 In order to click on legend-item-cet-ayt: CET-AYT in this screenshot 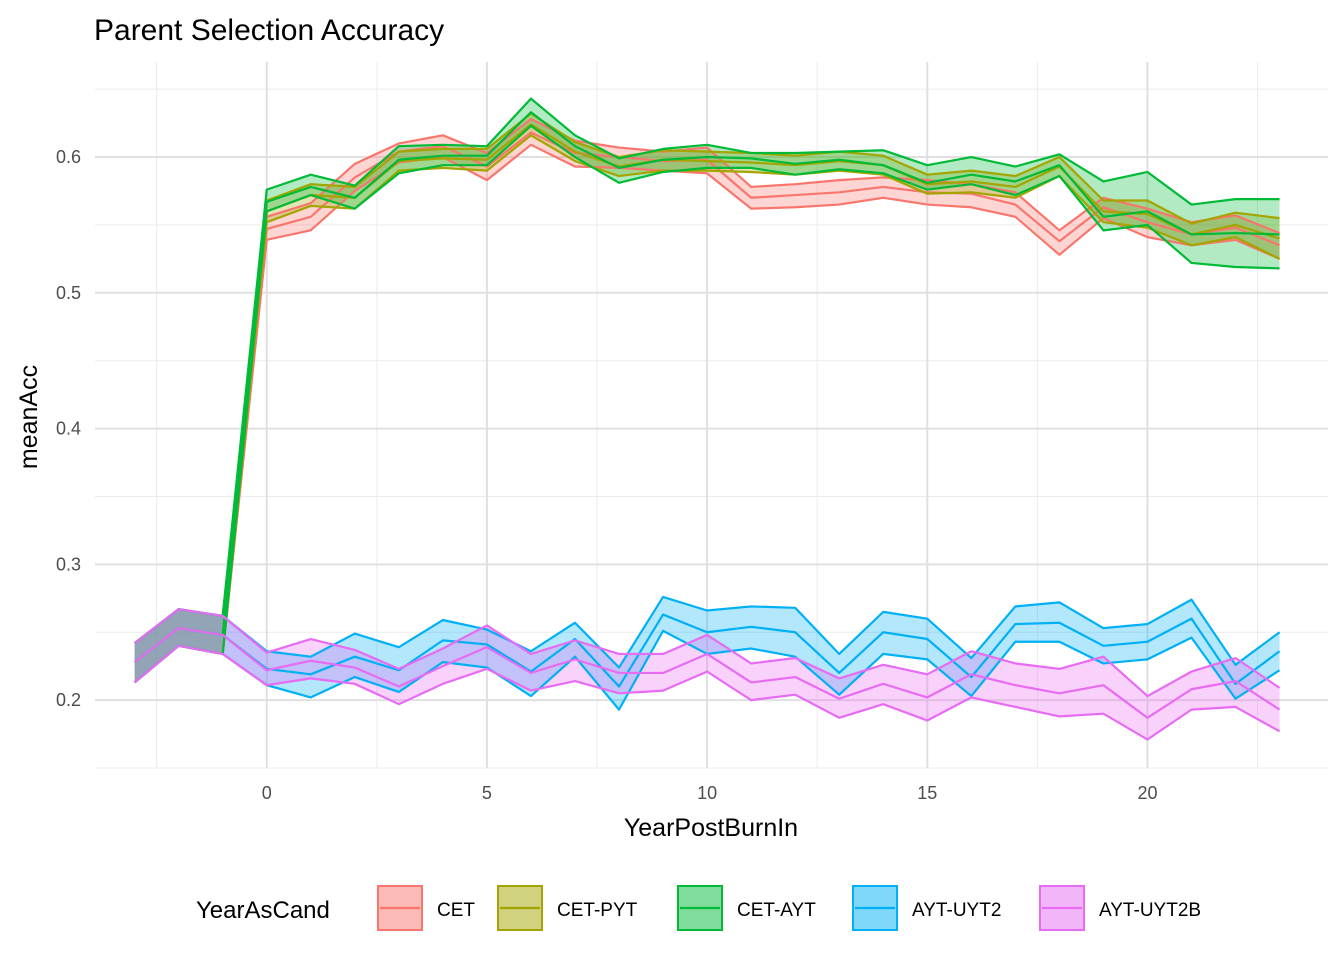, I will do `click(746, 908)`.